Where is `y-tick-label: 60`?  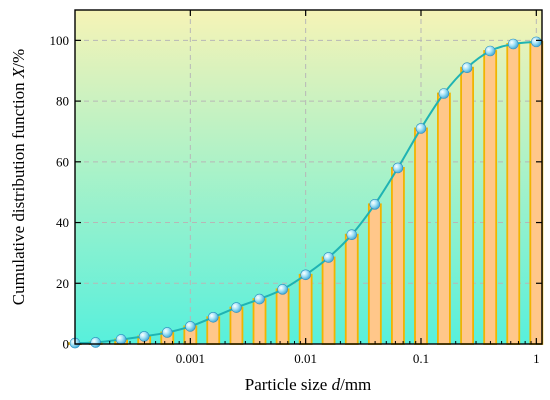
y-tick-label: 60 is located at coordinates (62, 161).